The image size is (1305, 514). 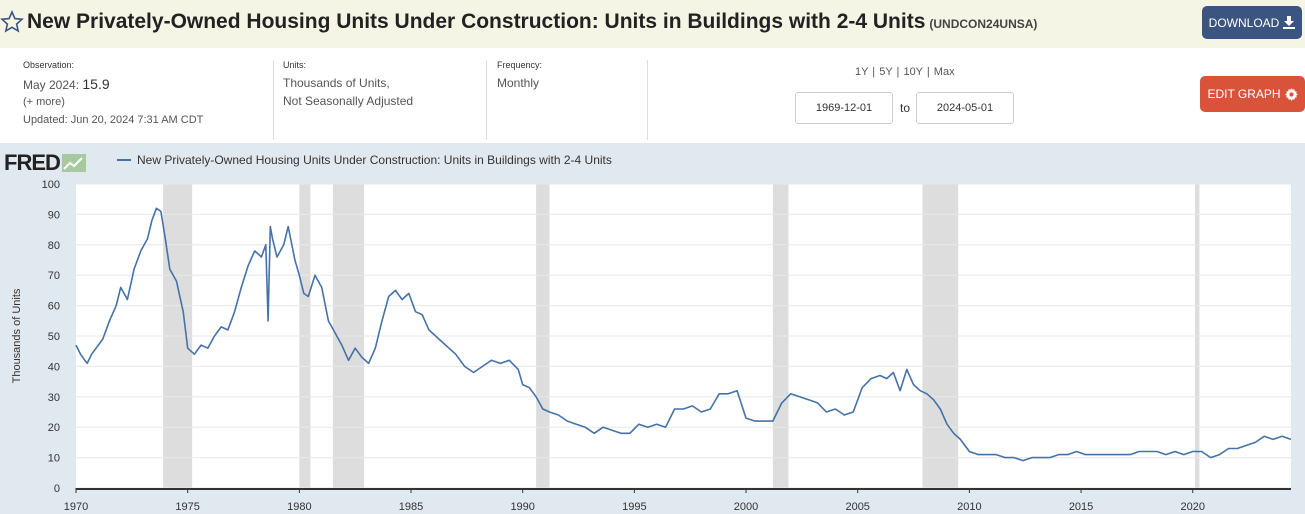 What do you see at coordinates (49, 65) in the screenshot?
I see `observation-label: Observation:` at bounding box center [49, 65].